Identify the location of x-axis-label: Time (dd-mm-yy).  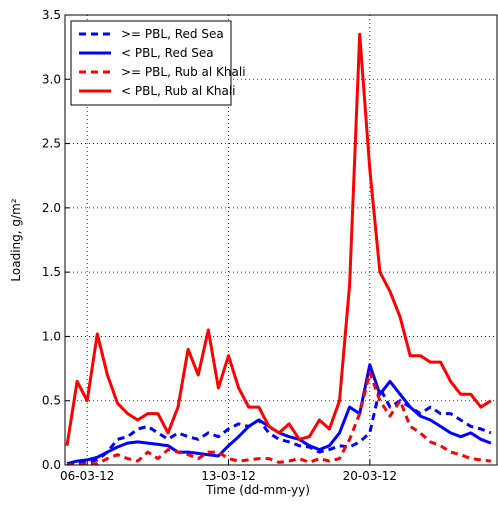
(257, 490).